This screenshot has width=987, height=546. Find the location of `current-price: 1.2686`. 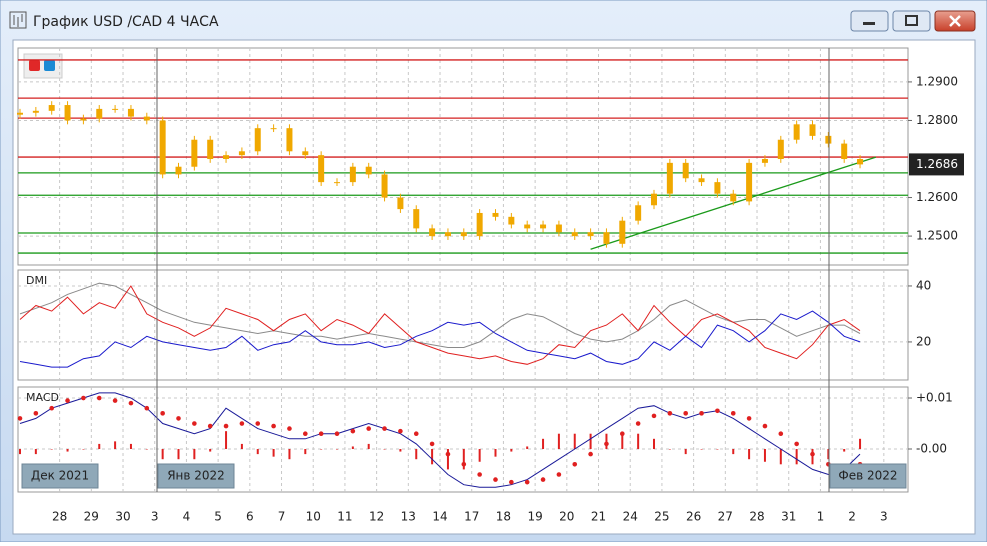

current-price: 1.2686 is located at coordinates (937, 164).